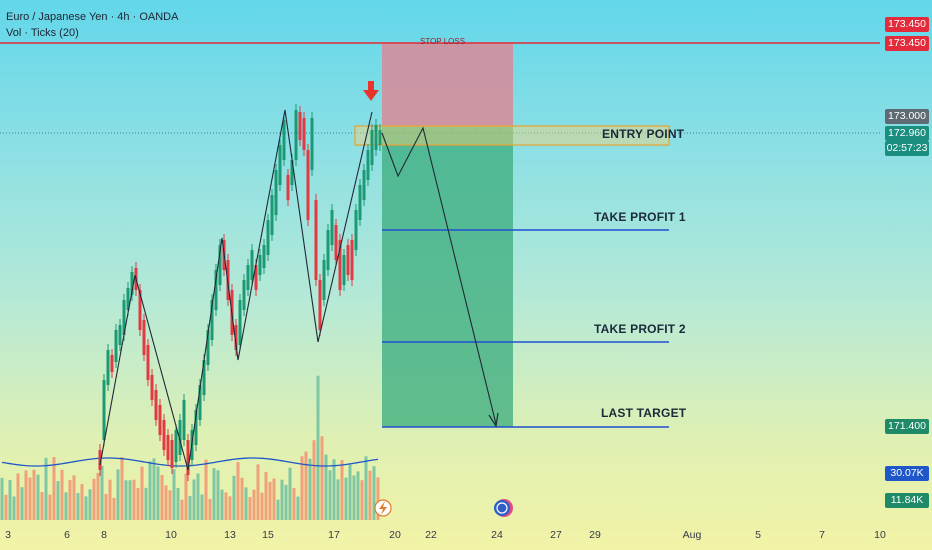  I want to click on target-zone, so click(447, 277).